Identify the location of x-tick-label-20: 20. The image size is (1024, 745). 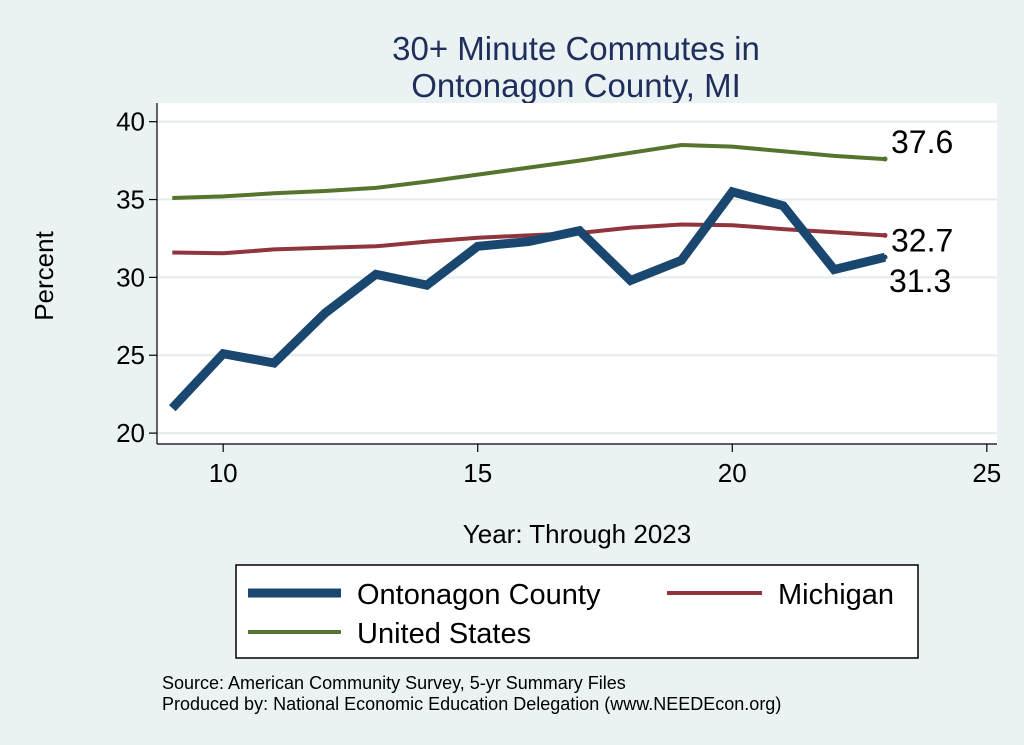
(732, 473).